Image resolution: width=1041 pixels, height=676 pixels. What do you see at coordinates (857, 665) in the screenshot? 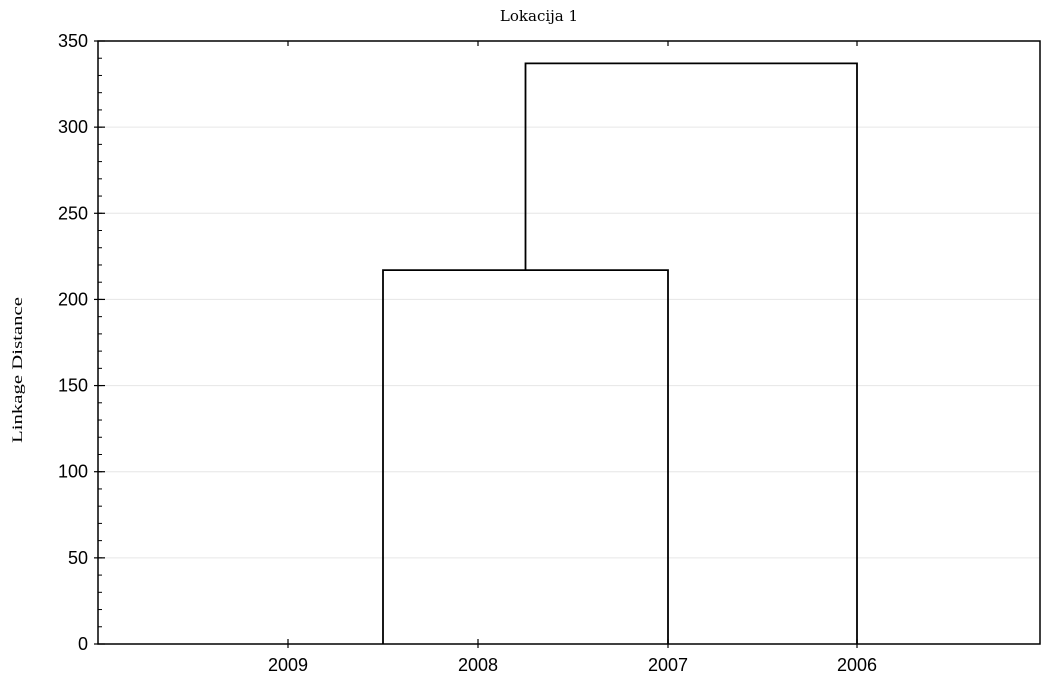
I see `x-tick-label-3: 2006` at bounding box center [857, 665].